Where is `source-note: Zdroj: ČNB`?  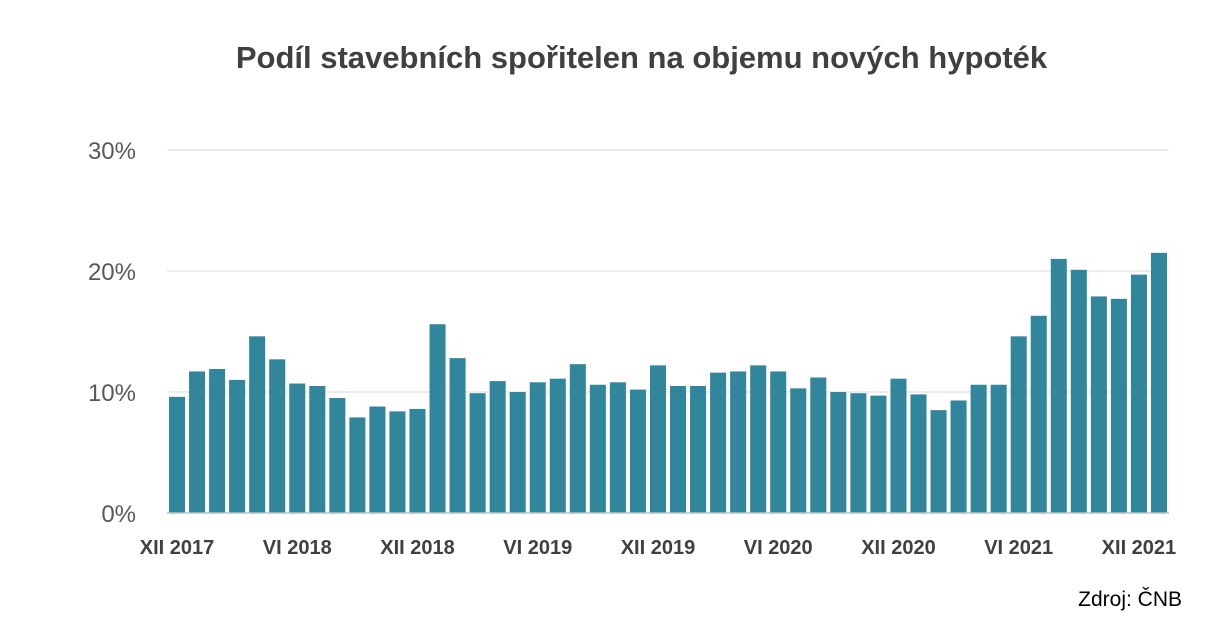 source-note: Zdroj: ČNB is located at coordinates (1130, 599).